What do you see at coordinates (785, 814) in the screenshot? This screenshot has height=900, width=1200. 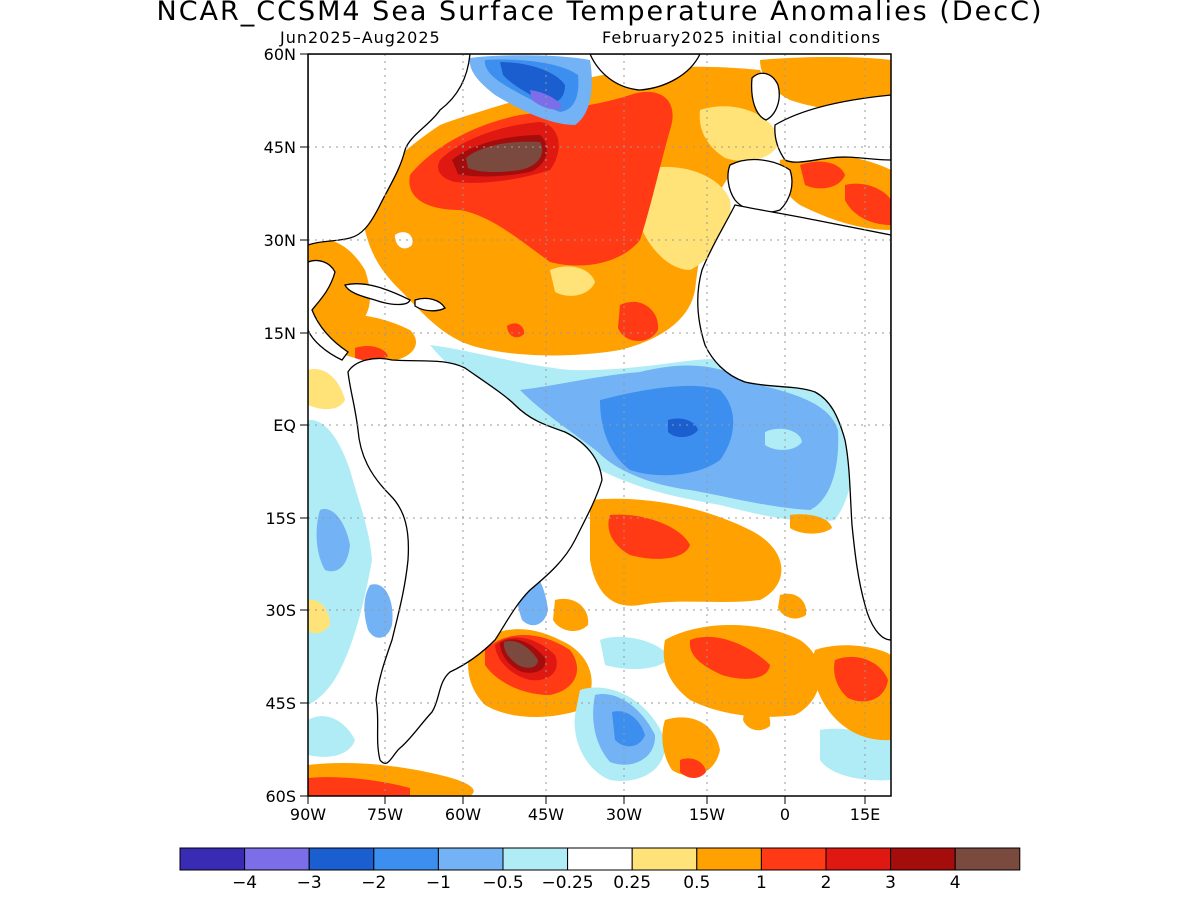 I see `lon-tick-label: 0` at bounding box center [785, 814].